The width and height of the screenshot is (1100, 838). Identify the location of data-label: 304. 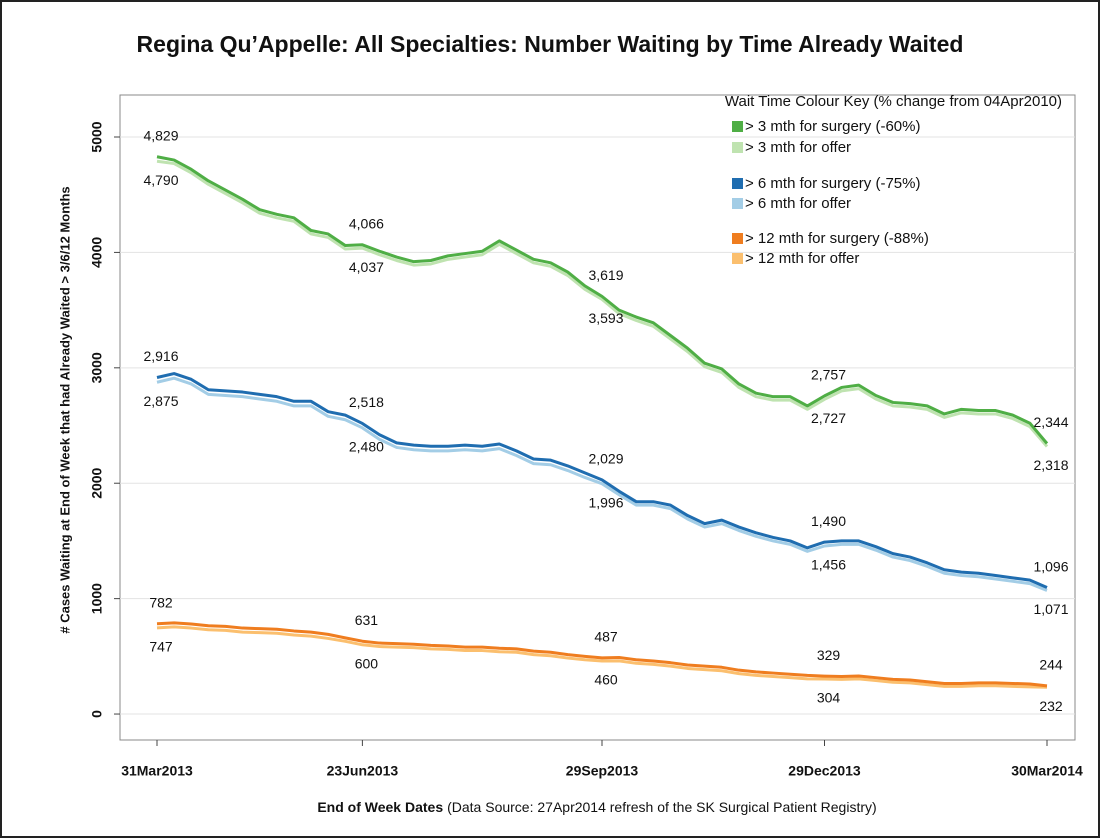
(829, 698).